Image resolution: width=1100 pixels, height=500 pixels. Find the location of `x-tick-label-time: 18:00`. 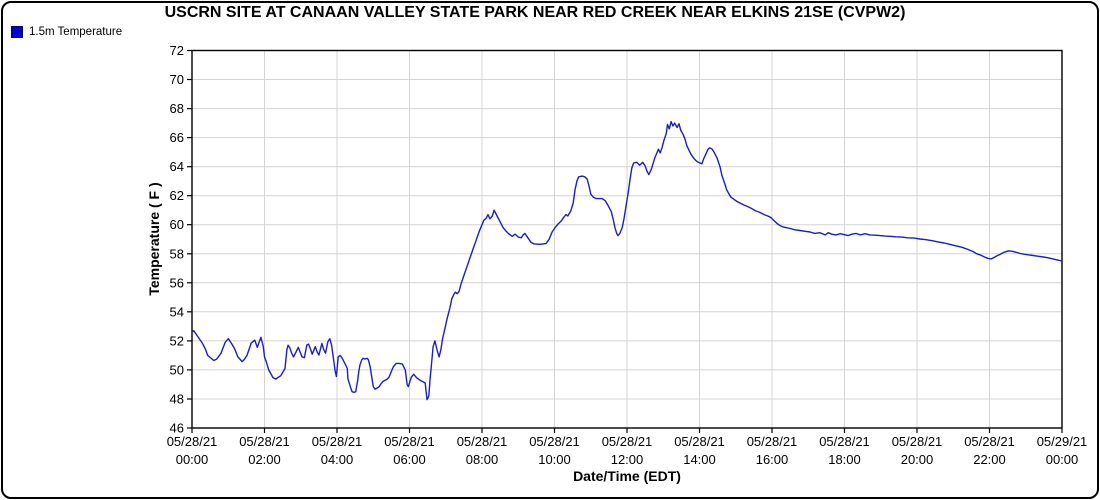

x-tick-label-time: 18:00 is located at coordinates (844, 459).